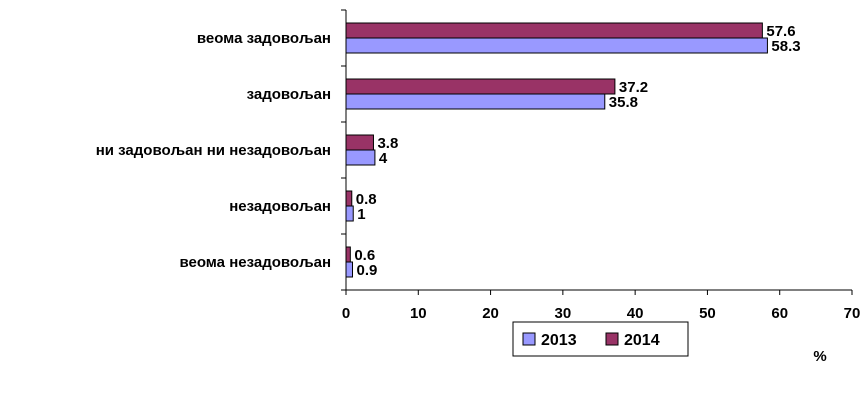 This screenshot has width=863, height=397. Describe the element at coordinates (852, 313) in the screenshot. I see `x-tick-label: 70` at that location.